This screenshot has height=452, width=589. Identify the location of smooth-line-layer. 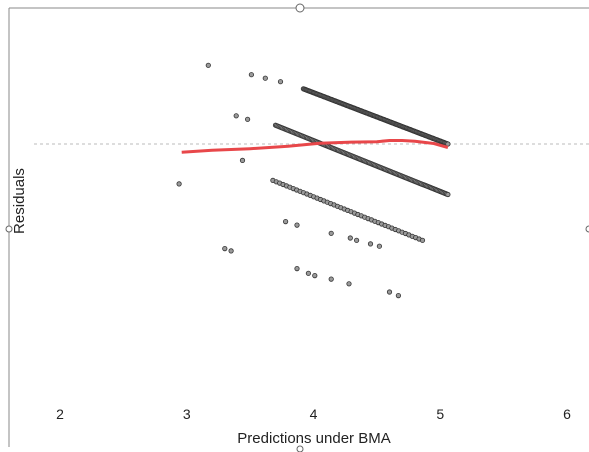
(315, 146).